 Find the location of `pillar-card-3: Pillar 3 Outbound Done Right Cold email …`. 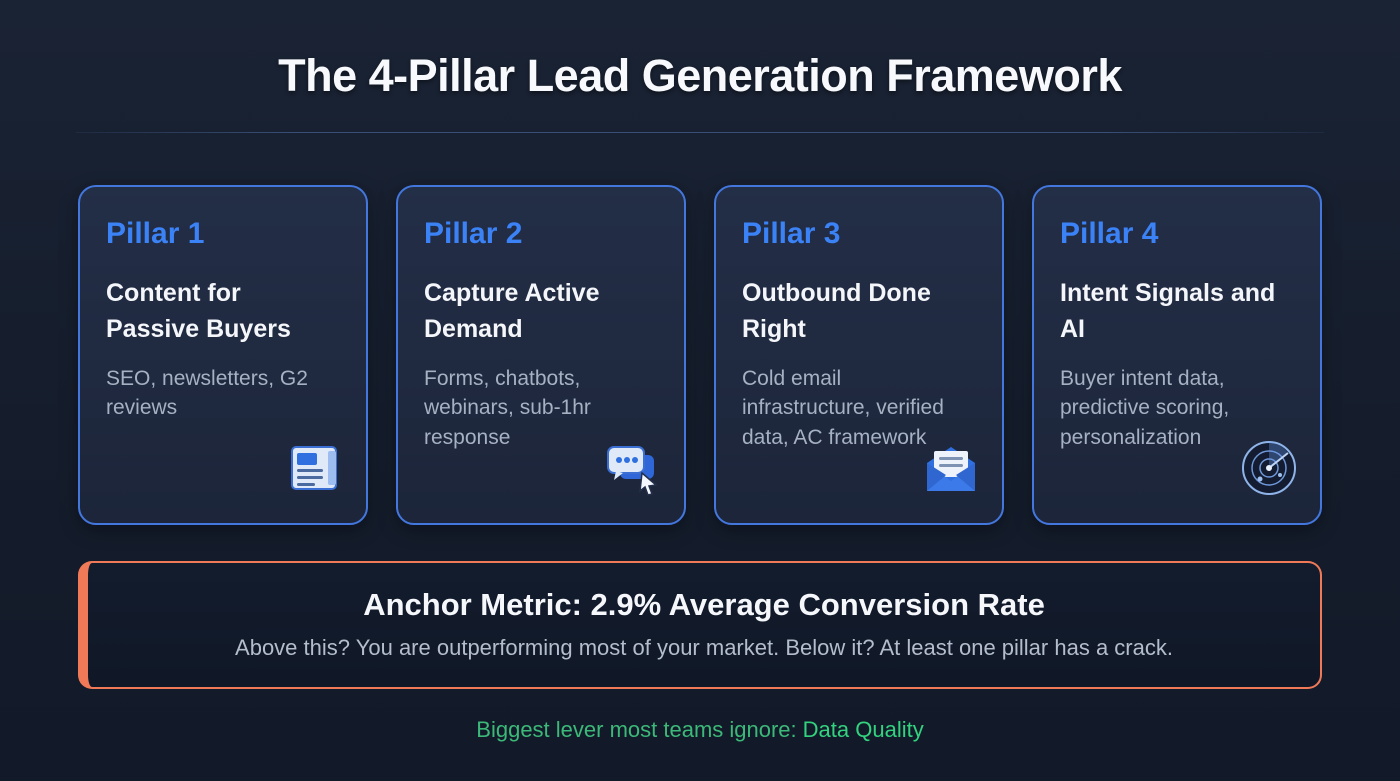

pillar-card-3: Pillar 3 Outbound Done Right Cold email … is located at coordinates (859, 355).